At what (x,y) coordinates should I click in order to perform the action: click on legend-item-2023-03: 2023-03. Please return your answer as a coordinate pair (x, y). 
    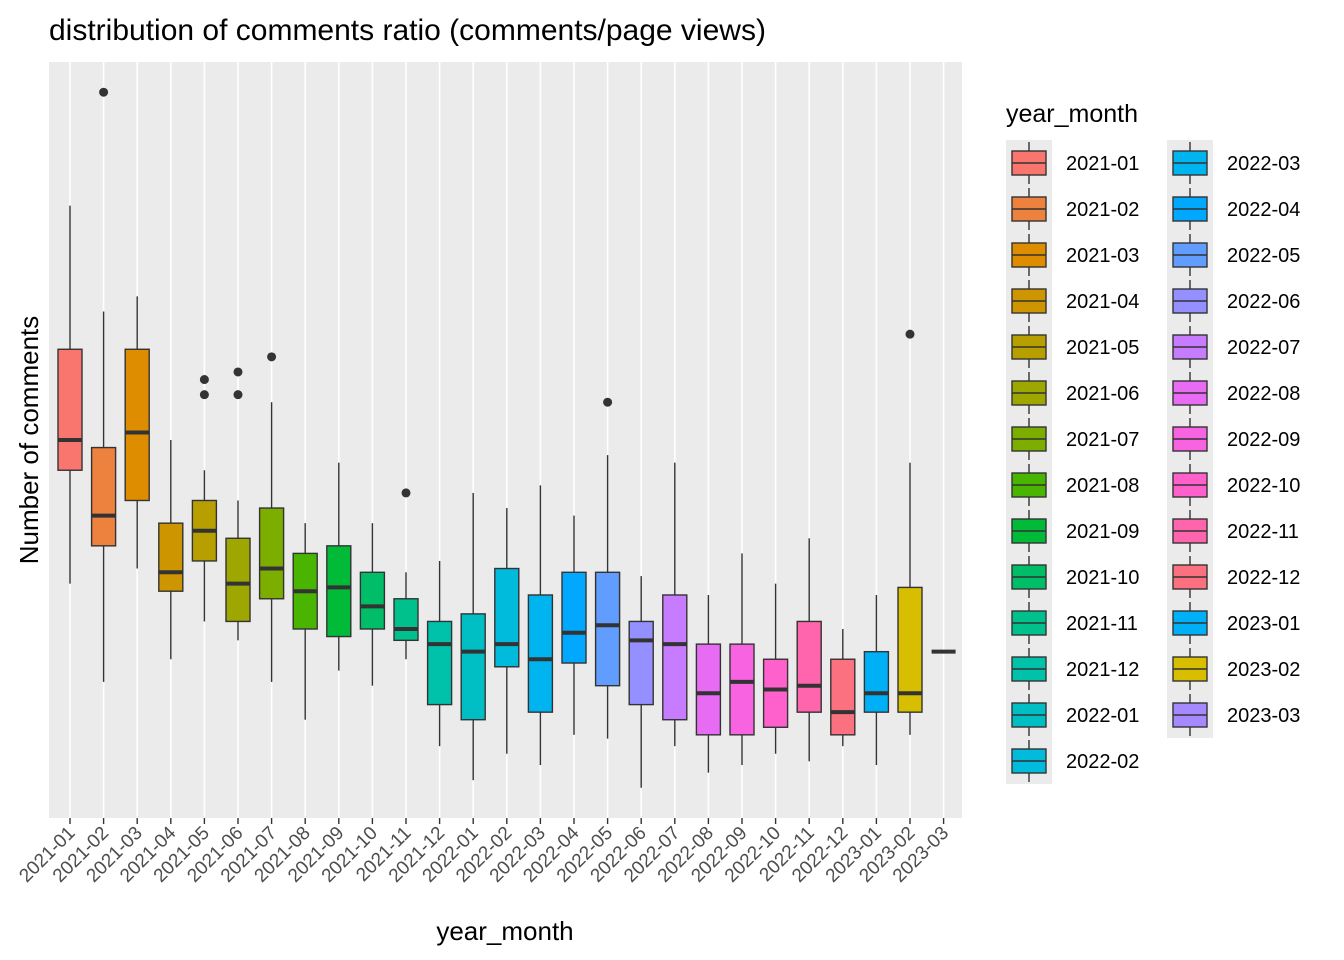
    Looking at the image, I should click on (1233, 715).